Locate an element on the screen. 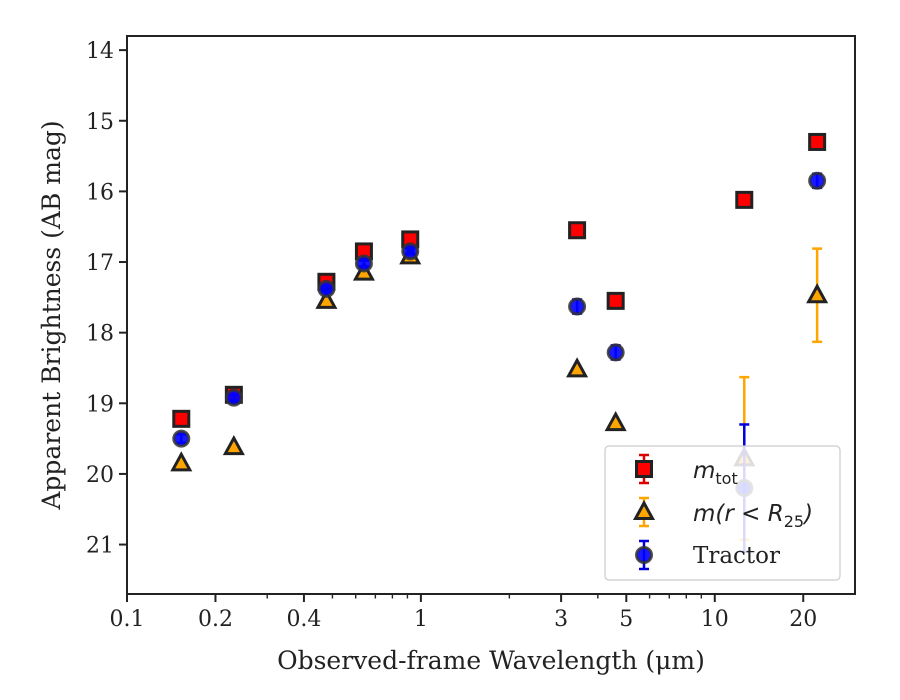  y-tick-label: 19 is located at coordinates (100, 404).